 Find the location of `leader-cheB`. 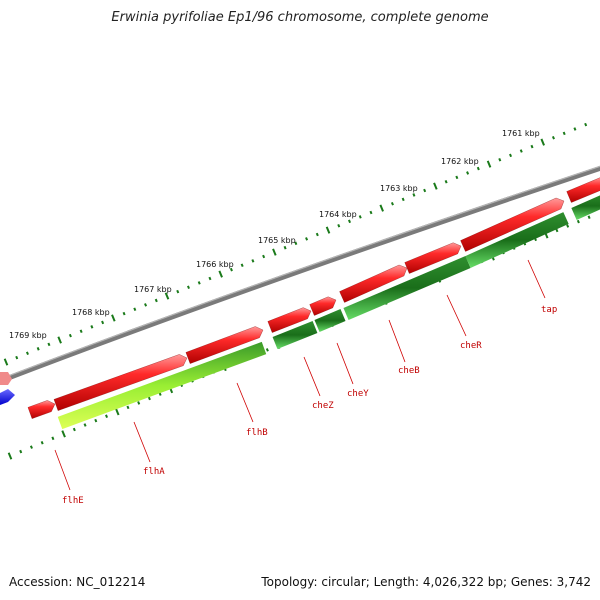

leader-cheB is located at coordinates (397, 341).